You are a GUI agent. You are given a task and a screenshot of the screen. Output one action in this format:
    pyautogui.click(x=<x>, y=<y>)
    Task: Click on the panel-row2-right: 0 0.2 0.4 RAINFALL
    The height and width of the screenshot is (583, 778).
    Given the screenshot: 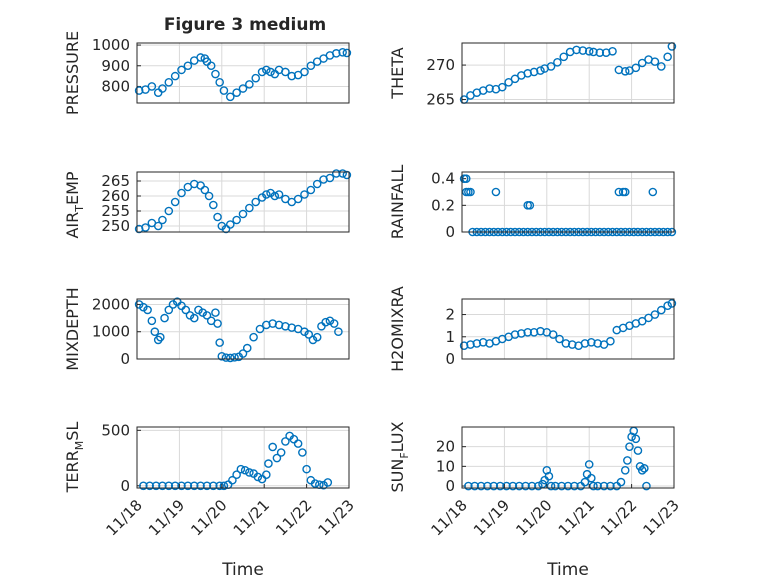 What is the action you would take?
    pyautogui.click(x=532, y=203)
    